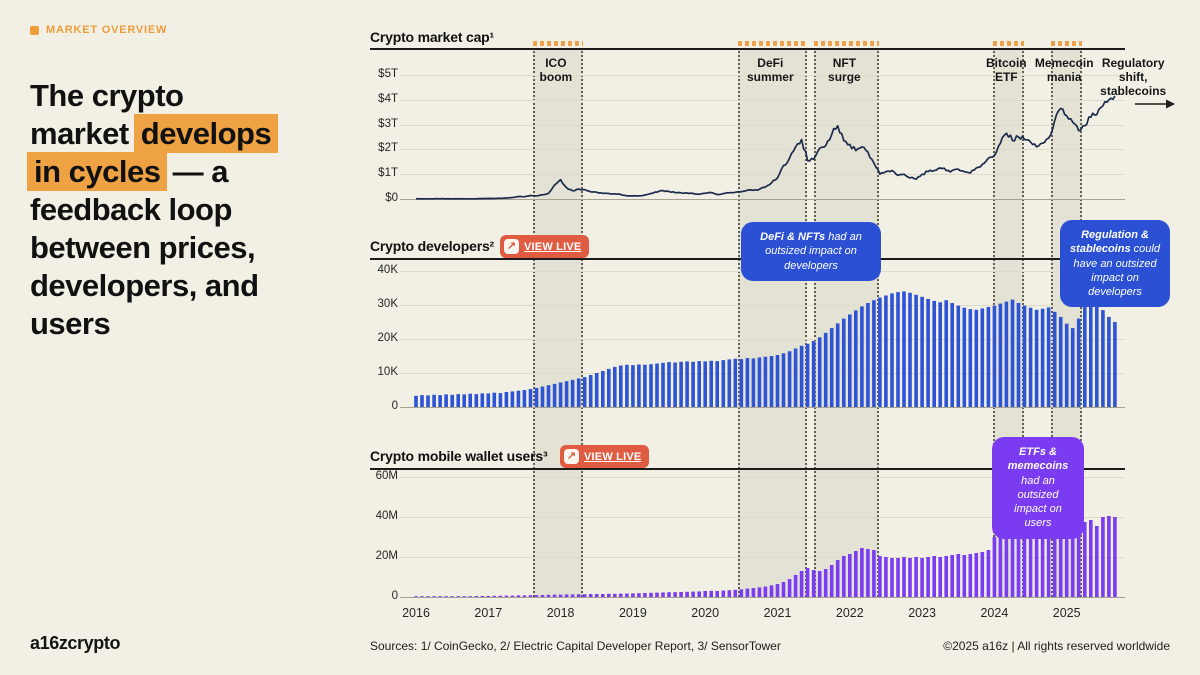 This screenshot has width=1200, height=675. What do you see at coordinates (386, 556) in the screenshot?
I see `y-tick-label: 20M` at bounding box center [386, 556].